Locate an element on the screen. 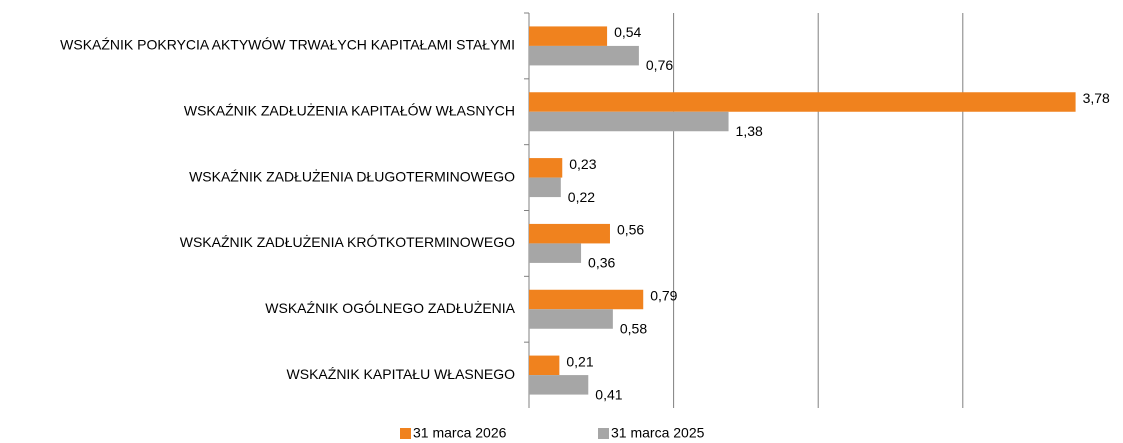  category-label: WSKAŹNIK ZADŁUŻENIA KRÓTKOTERMINOWEGO is located at coordinates (347, 241).